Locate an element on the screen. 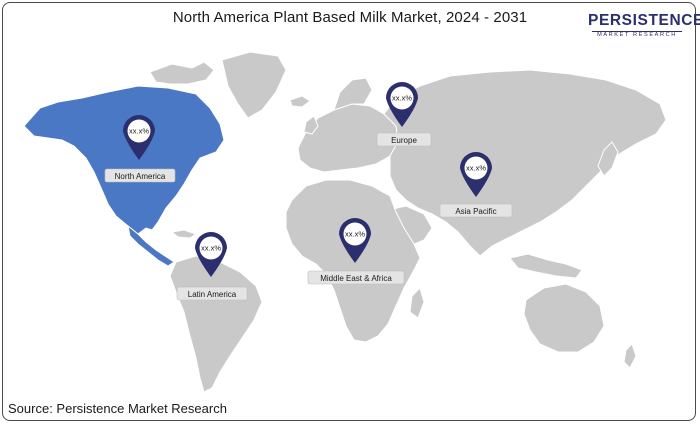  region-label: North America is located at coordinates (140, 176).